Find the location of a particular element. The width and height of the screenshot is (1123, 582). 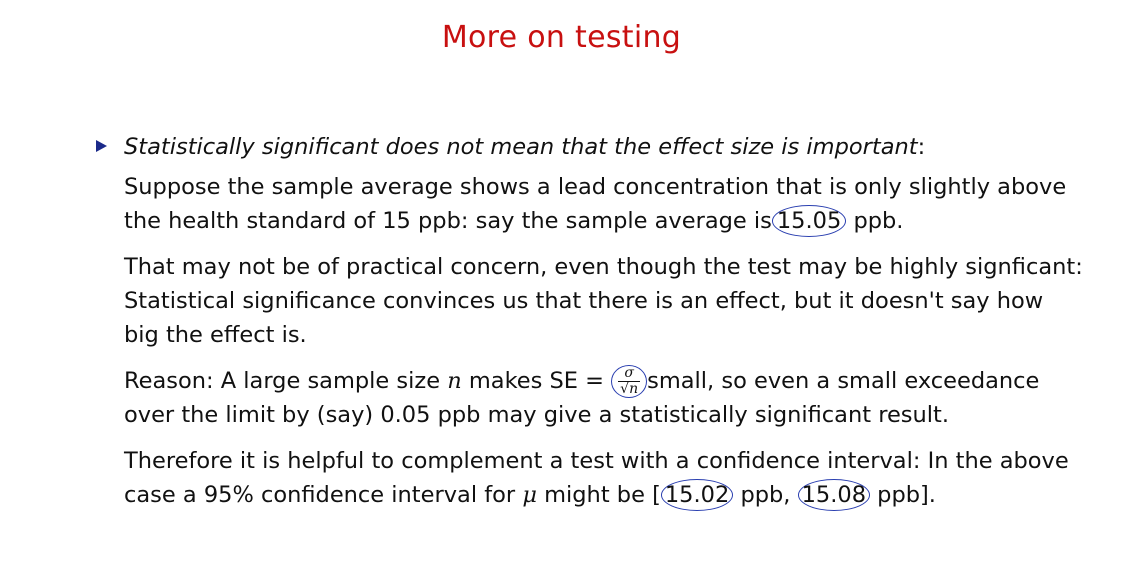

p1-line2-post: ppb. is located at coordinates (878, 221).